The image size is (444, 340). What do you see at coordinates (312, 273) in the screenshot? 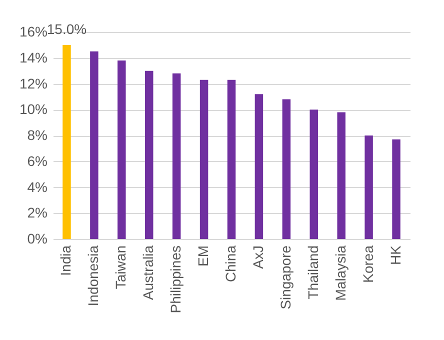
I see `x-tick-label: Thailand` at bounding box center [312, 273].